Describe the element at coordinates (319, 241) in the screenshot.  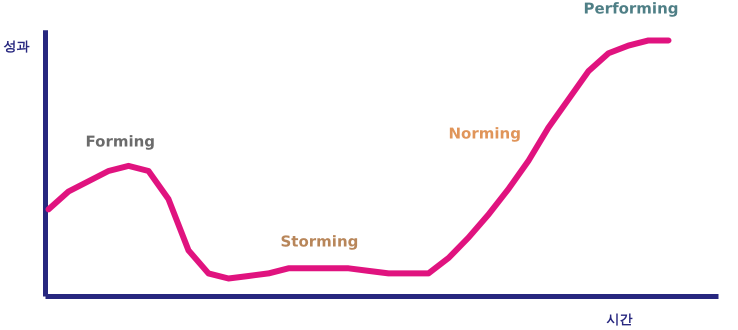
I see `annotation: Storming` at that location.